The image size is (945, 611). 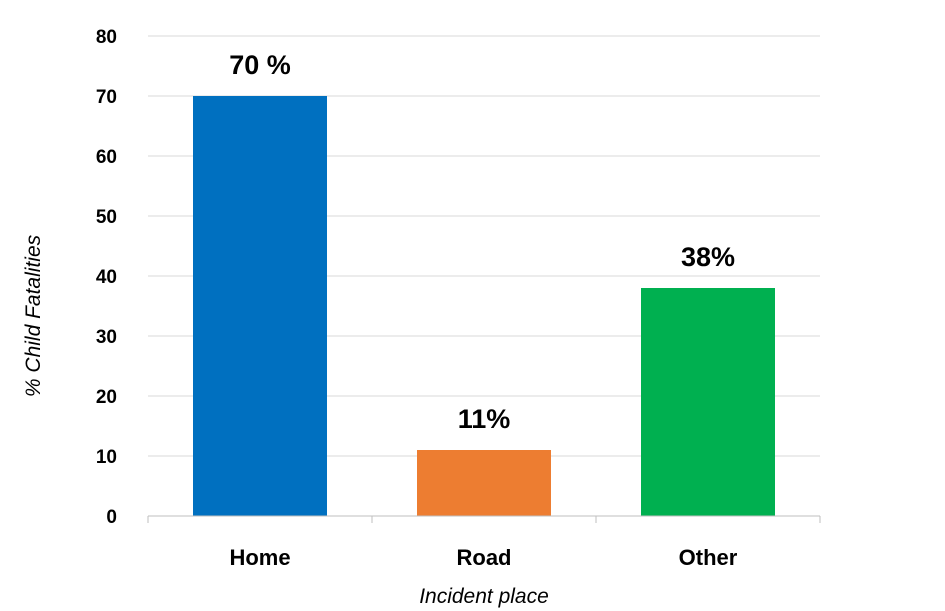 What do you see at coordinates (259, 557) in the screenshot?
I see `x-tick-label: Home` at bounding box center [259, 557].